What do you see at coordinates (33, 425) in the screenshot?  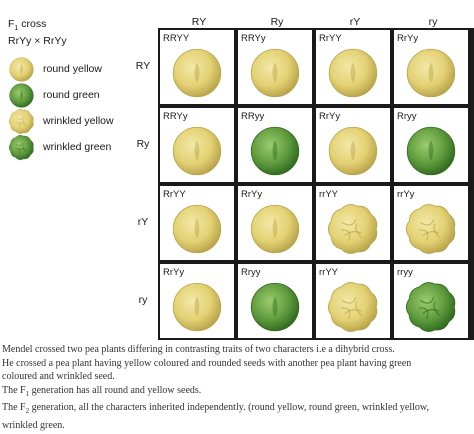 I see `caption-line-6: wrinkled green.` at bounding box center [33, 425].